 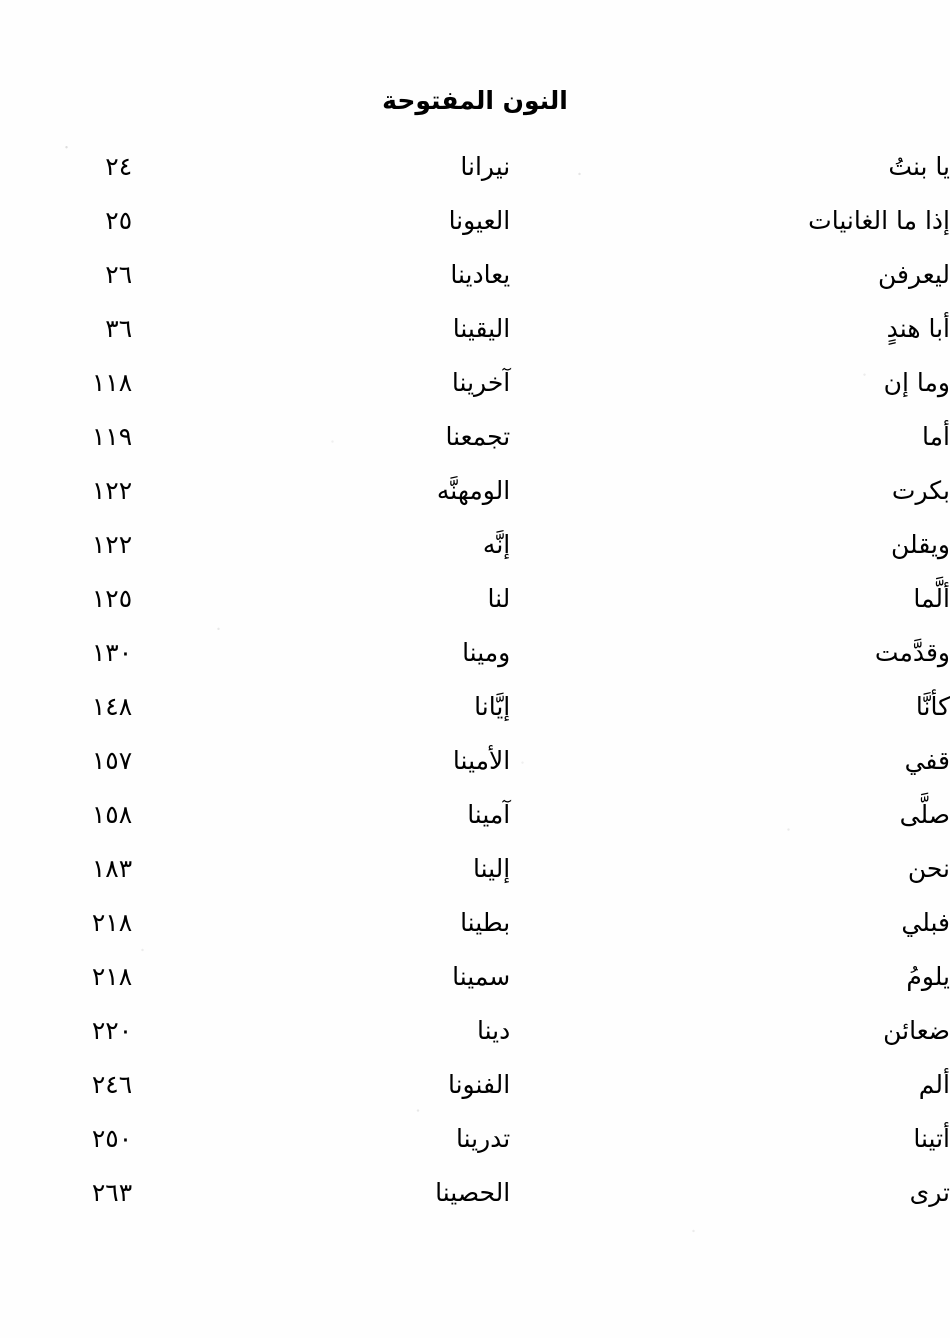 I want to click on index-rhyme-text: تدرينا, so click(x=483, y=1138).